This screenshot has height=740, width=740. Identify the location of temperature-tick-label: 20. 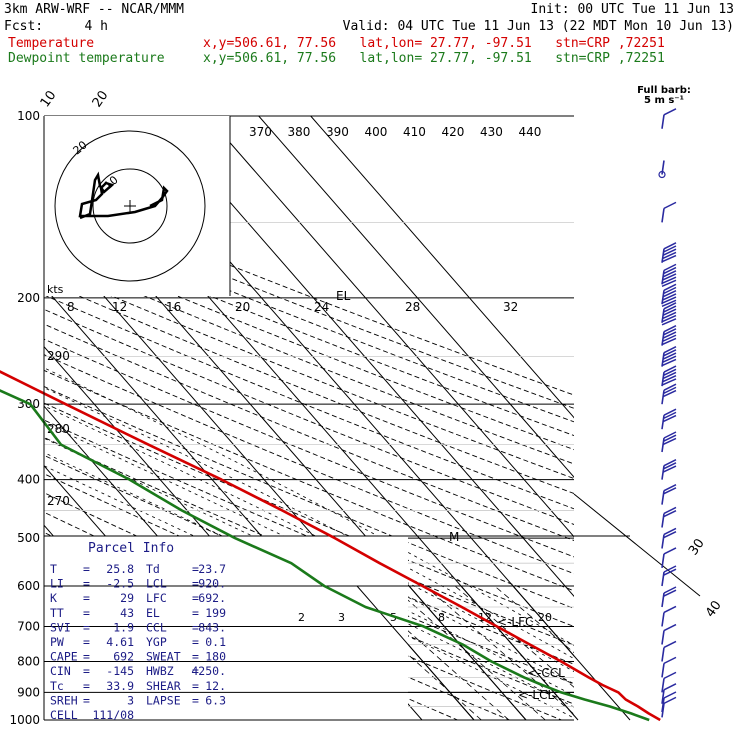
(101, 99).